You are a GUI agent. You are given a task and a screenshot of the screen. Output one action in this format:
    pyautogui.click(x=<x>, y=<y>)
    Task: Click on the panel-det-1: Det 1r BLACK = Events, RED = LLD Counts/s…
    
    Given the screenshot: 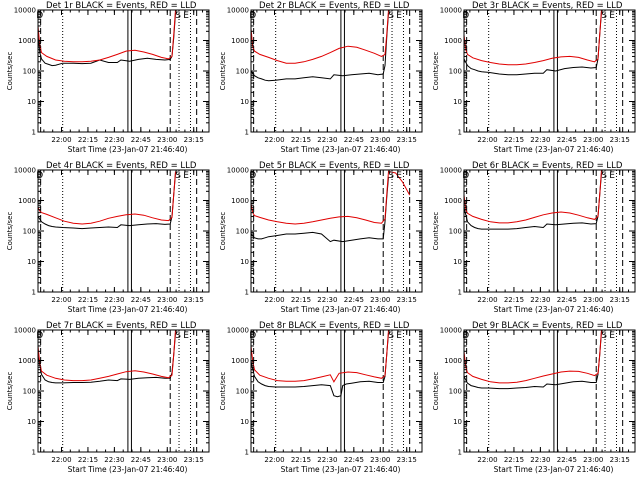 What is the action you would take?
    pyautogui.click(x=108, y=77)
    